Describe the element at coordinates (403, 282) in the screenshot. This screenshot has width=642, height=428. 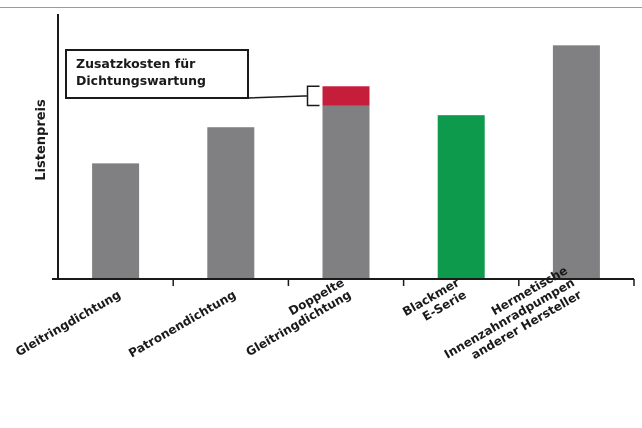
I see `x-ticks-group` at that location.